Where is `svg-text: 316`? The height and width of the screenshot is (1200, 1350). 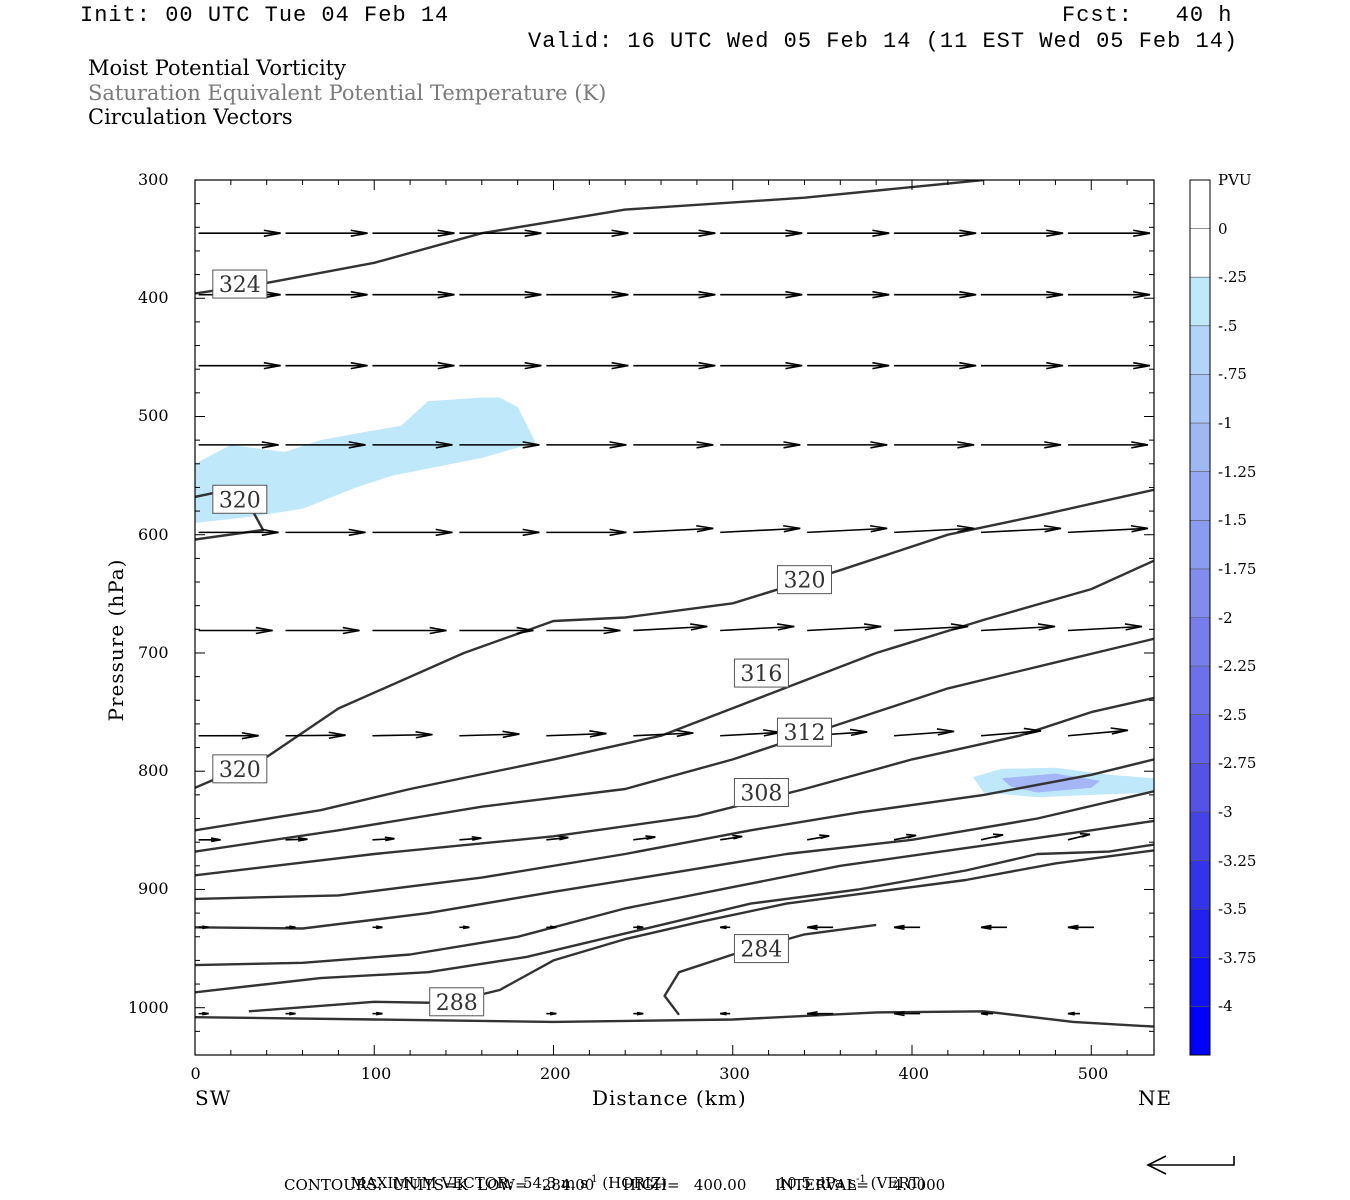
svg-text: 316 is located at coordinates (761, 674).